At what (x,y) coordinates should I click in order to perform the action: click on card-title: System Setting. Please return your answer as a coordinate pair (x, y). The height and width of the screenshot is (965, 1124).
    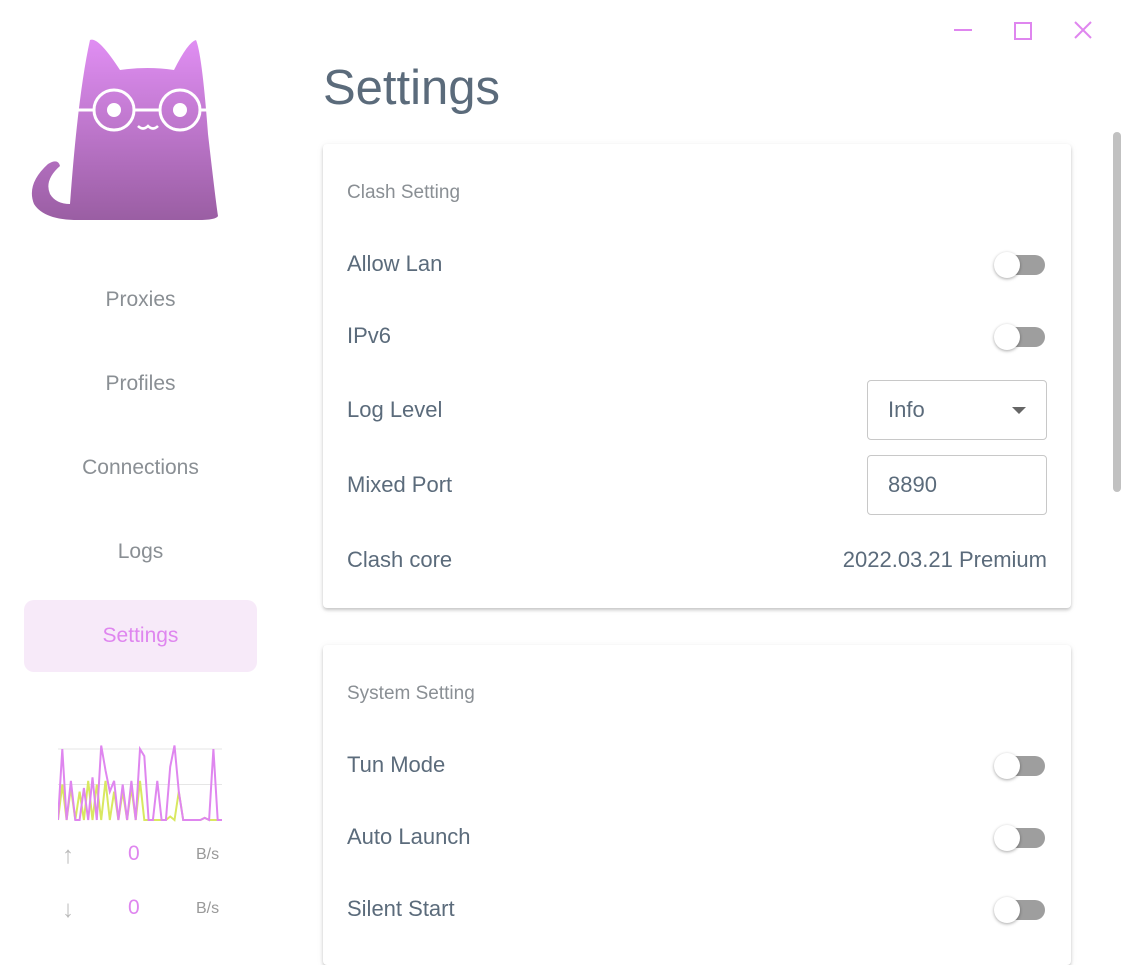
    Looking at the image, I should click on (411, 693).